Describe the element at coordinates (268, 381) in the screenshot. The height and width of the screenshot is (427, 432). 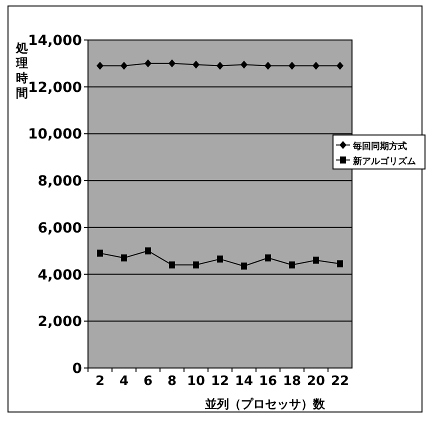
I see `x-tick-label: 16` at that location.